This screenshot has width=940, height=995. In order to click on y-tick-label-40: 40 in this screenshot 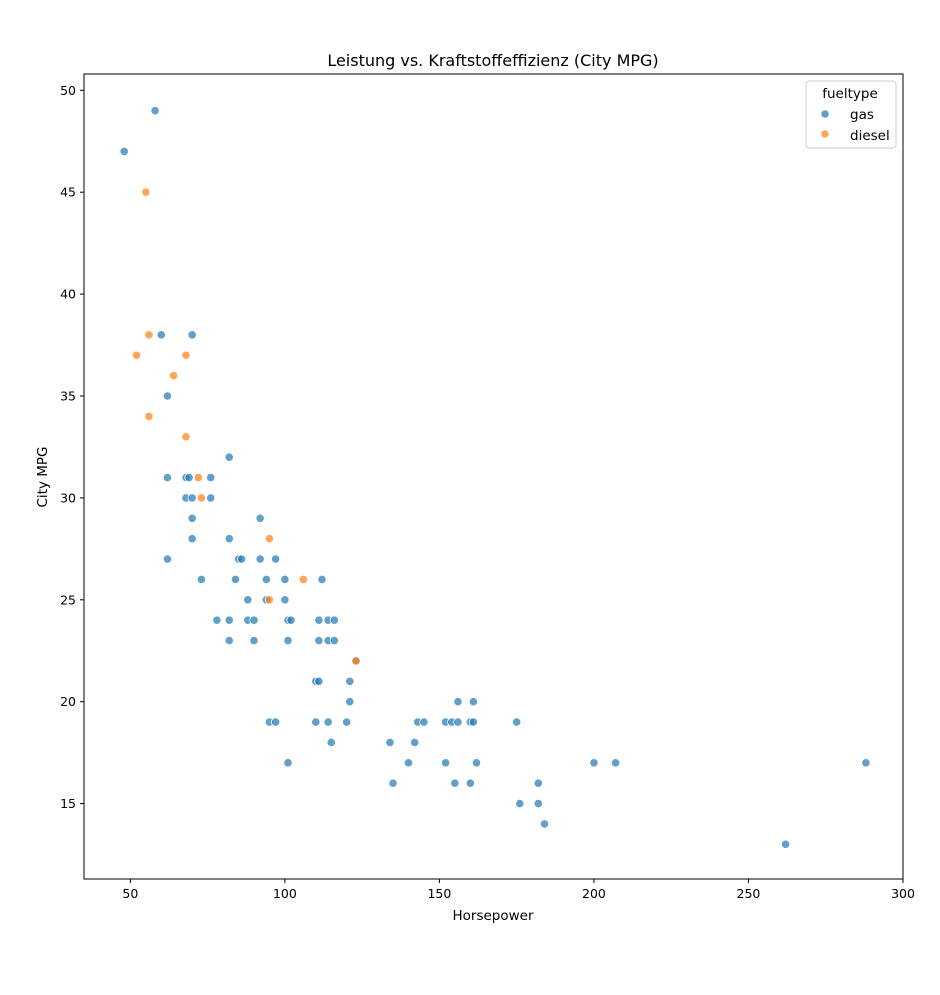, I will do `click(68, 294)`.